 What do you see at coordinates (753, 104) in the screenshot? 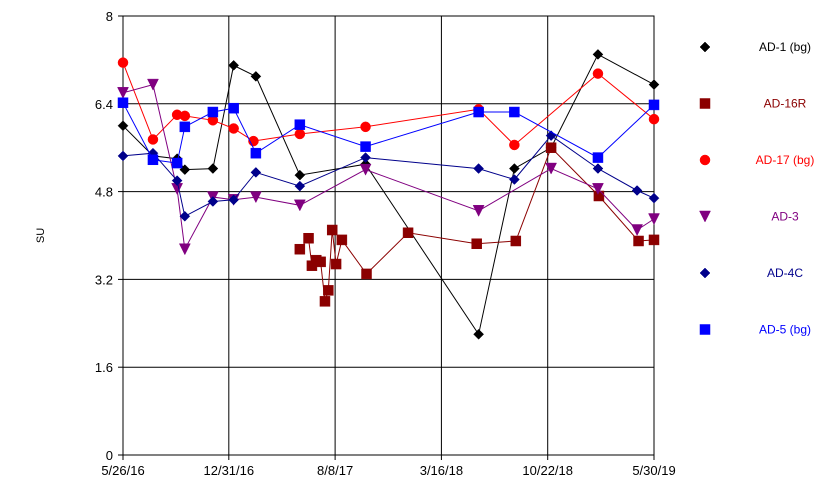
I see `legend-item-ad-16r: AD-16R` at bounding box center [753, 104].